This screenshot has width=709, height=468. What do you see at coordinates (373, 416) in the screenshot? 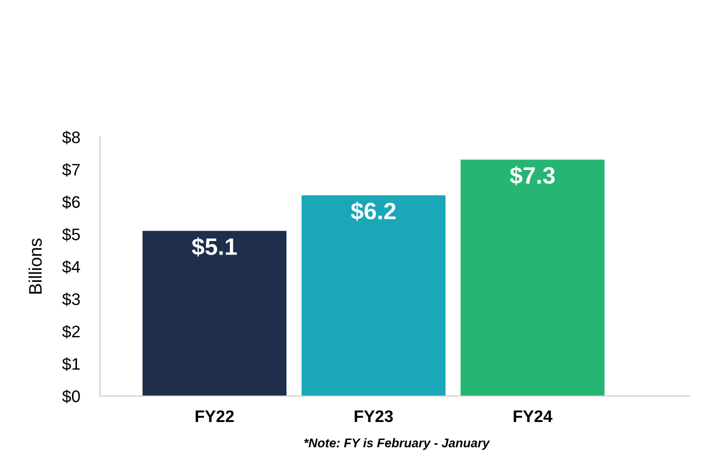
I see `x-tick-label: FY23` at bounding box center [373, 416].